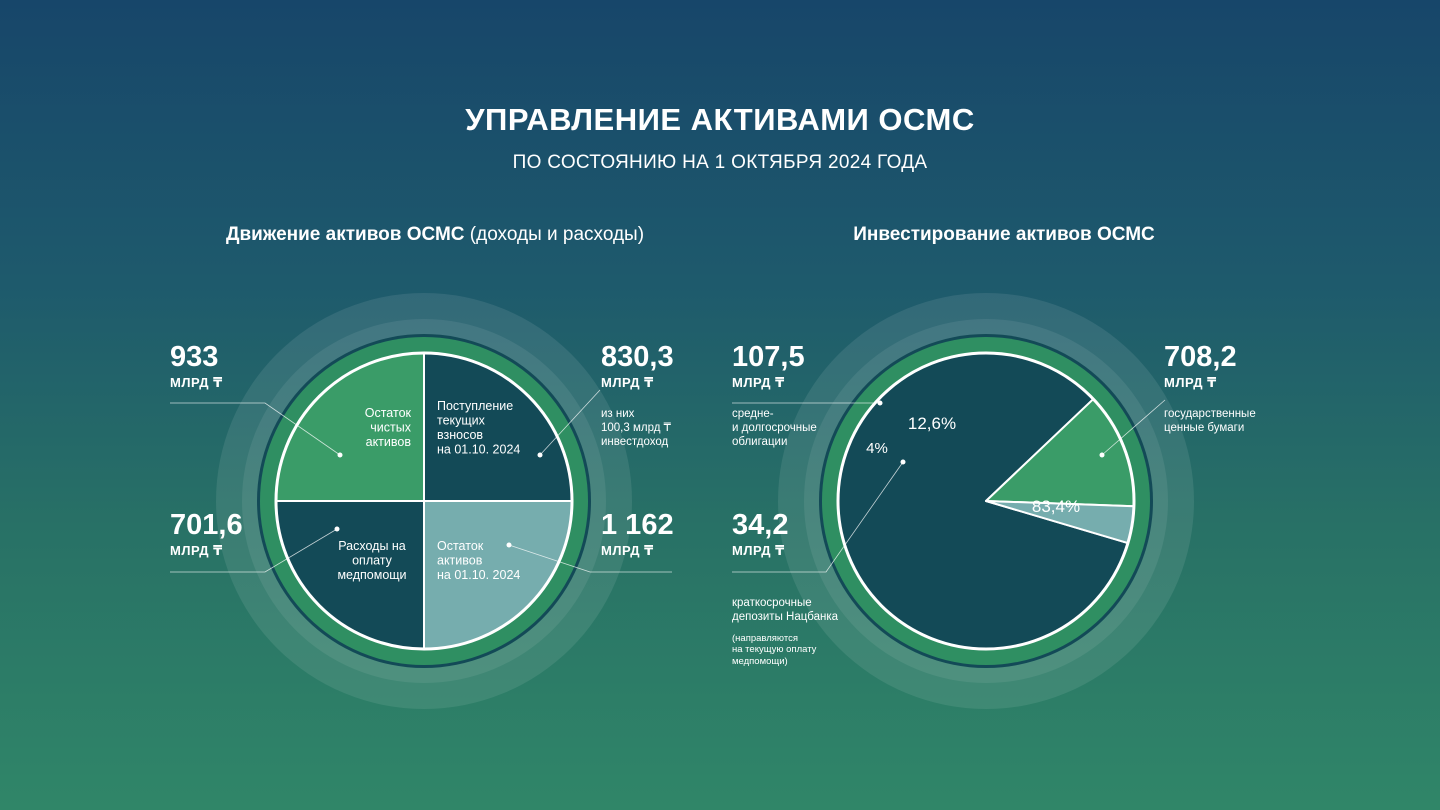  Describe the element at coordinates (760, 661) in the screenshot. I see `small-note-deposits-line: медпомощи)` at that location.